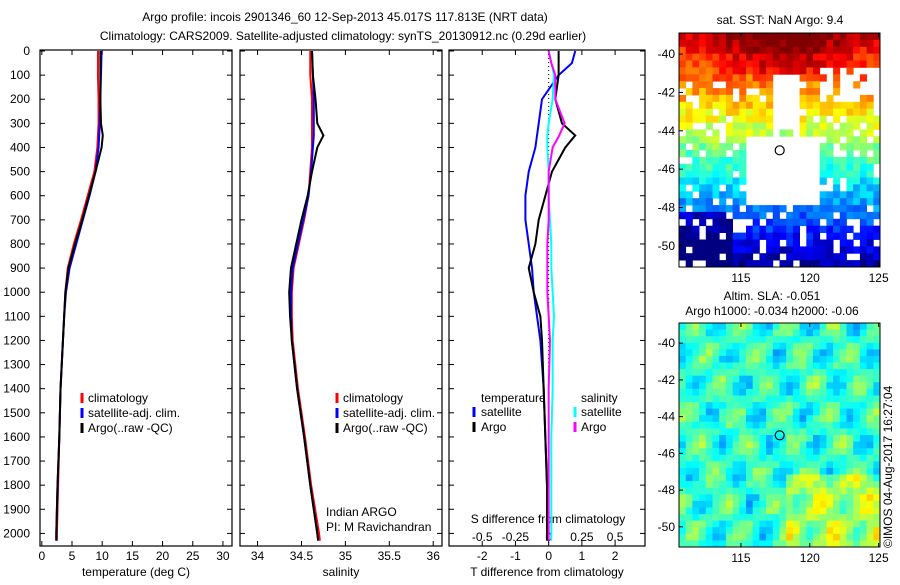 Image resolution: width=900 pixels, height=585 pixels. I want to click on y-tick-label: 2000, so click(16, 533).